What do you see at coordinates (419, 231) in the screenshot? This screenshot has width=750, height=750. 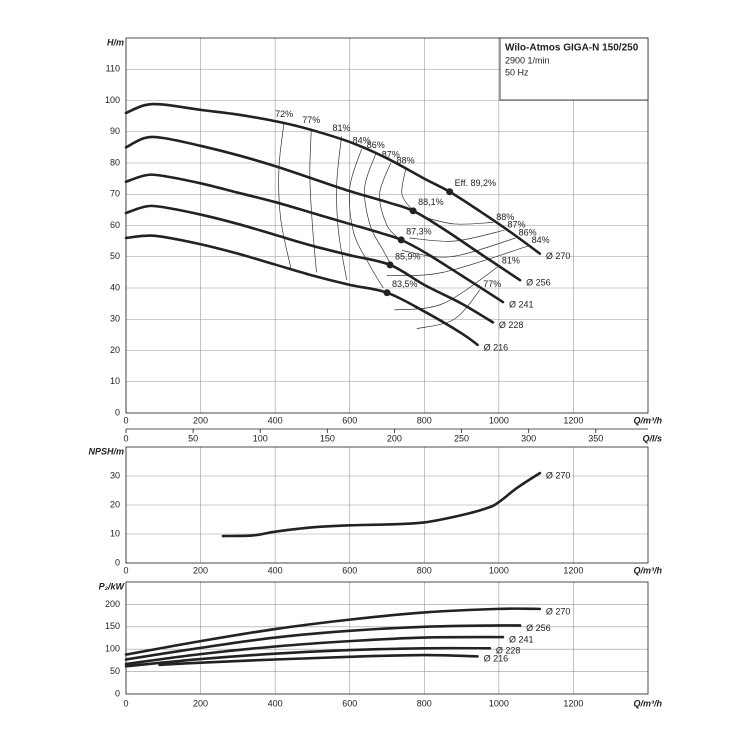 I see `efficiency-point-label: 87,3%` at bounding box center [419, 231].